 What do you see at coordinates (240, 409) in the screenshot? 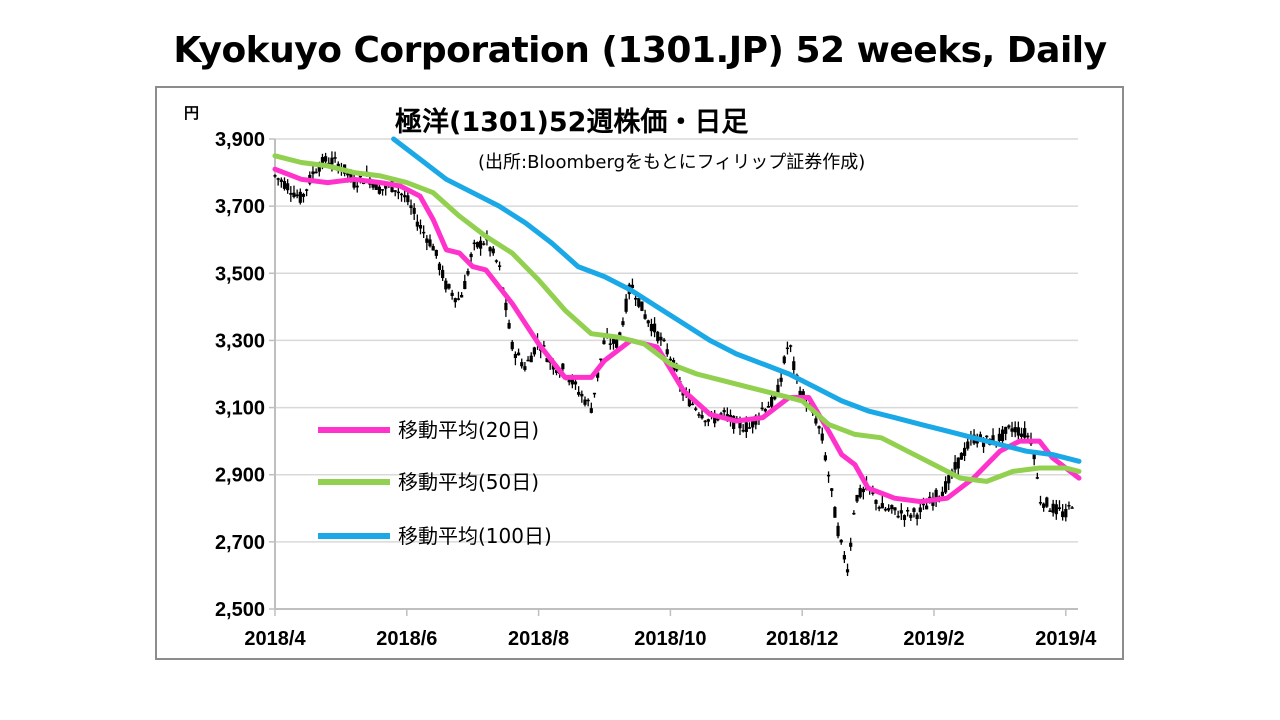
I see `y-tick-label: 3,100` at bounding box center [240, 409].